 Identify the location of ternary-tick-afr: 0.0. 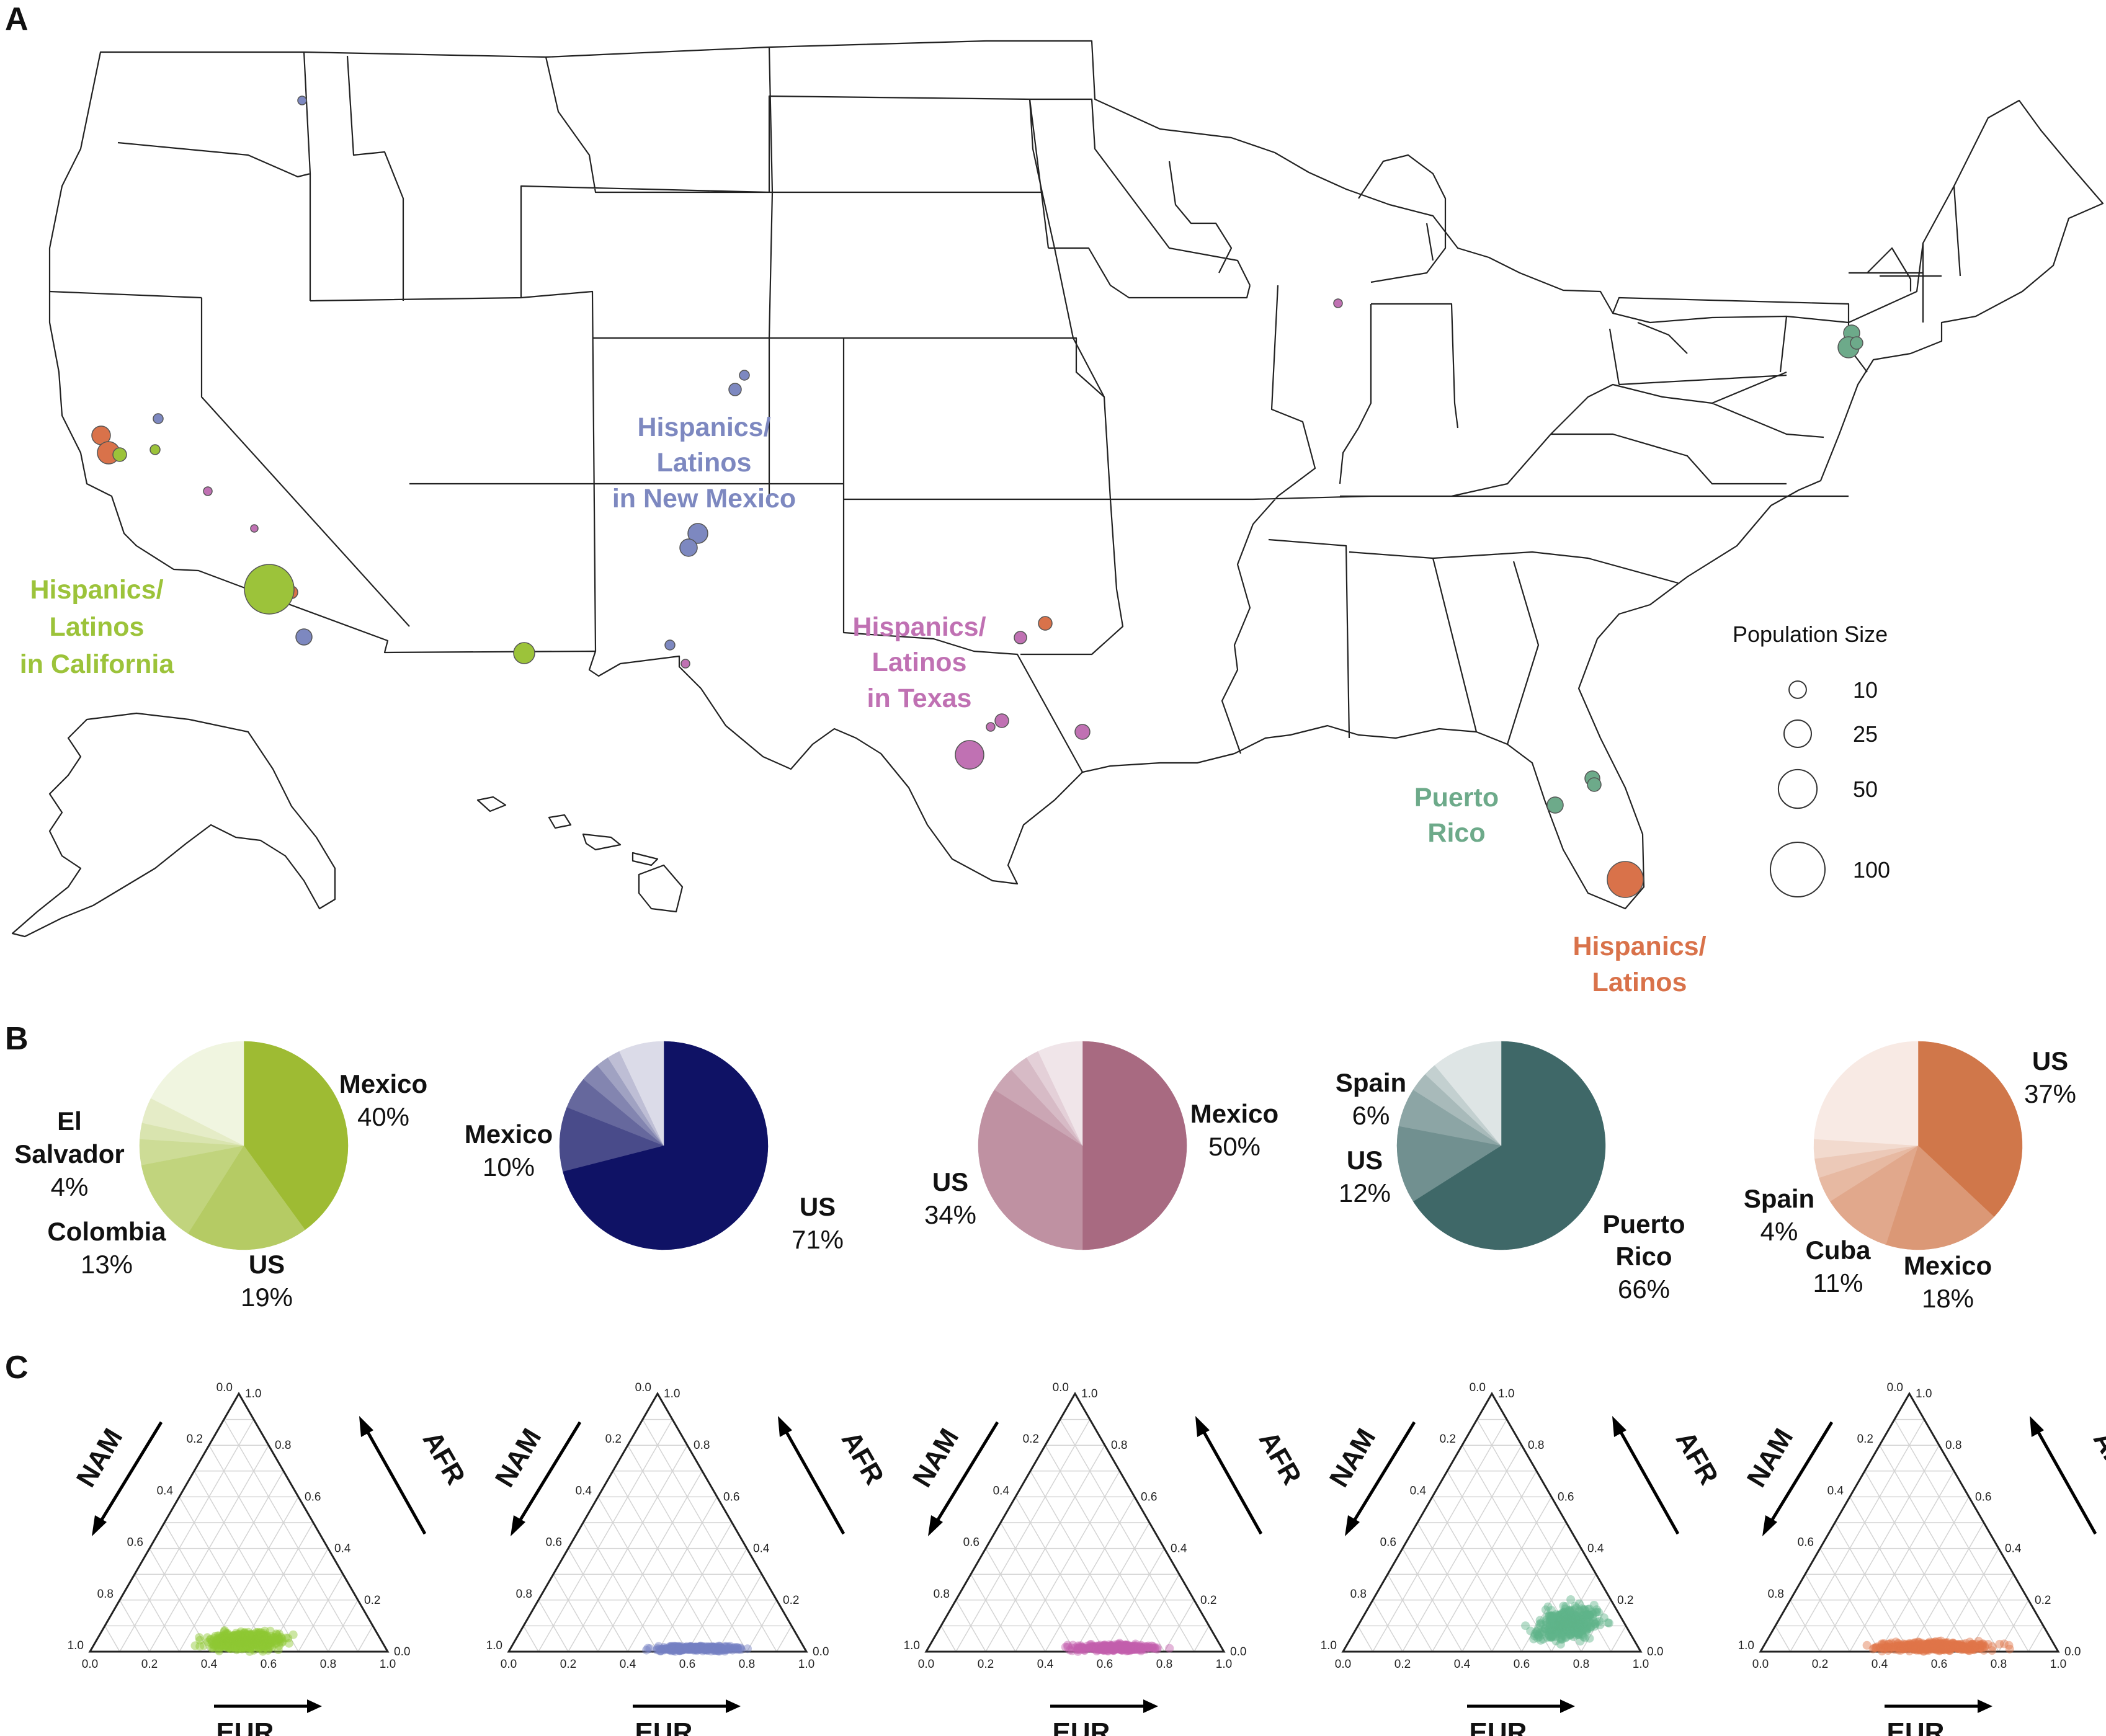
(402, 1651).